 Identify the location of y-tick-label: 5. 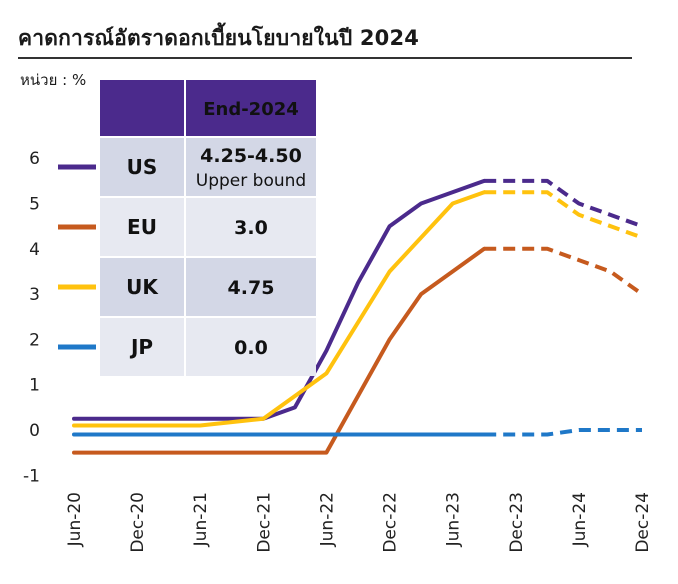
(34, 205).